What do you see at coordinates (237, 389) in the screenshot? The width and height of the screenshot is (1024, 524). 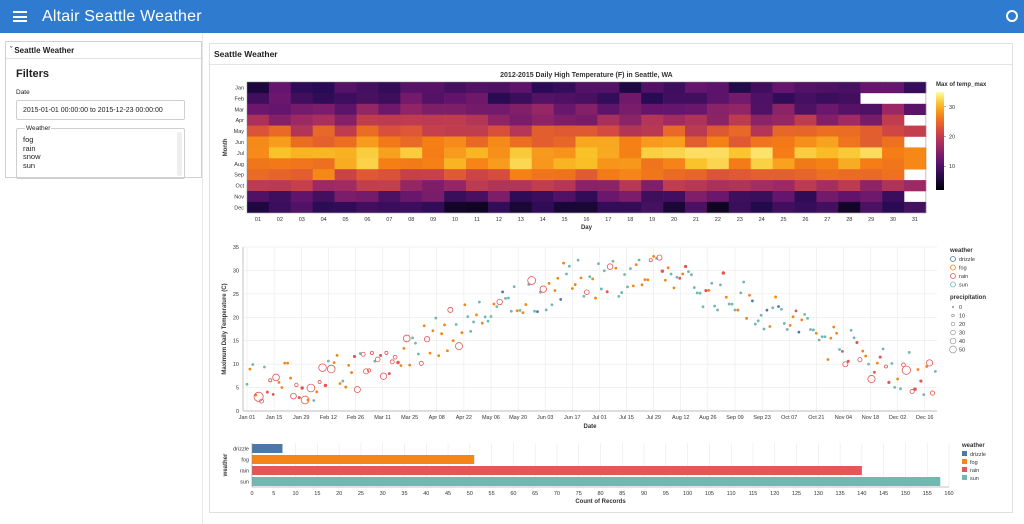 I see `scatter-y-tick: 5` at bounding box center [237, 389].